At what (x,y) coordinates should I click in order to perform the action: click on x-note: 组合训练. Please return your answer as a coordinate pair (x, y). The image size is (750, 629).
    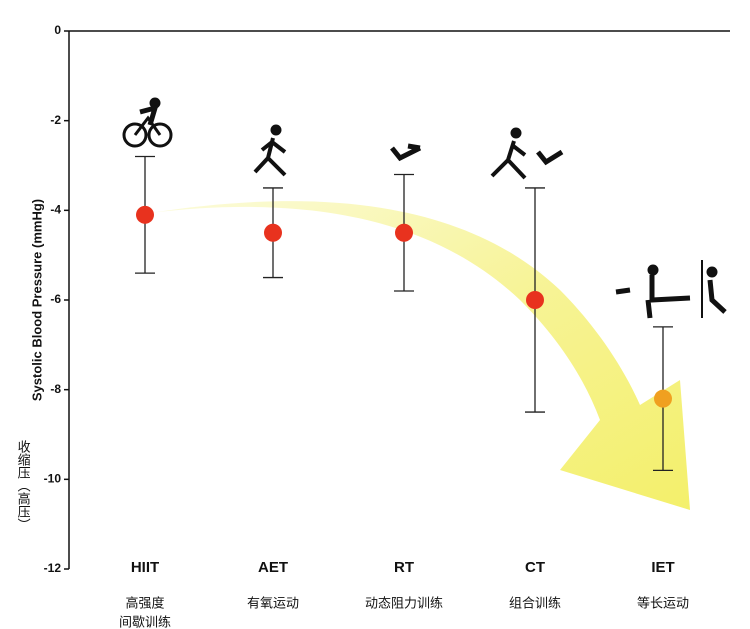
    Looking at the image, I should click on (535, 602).